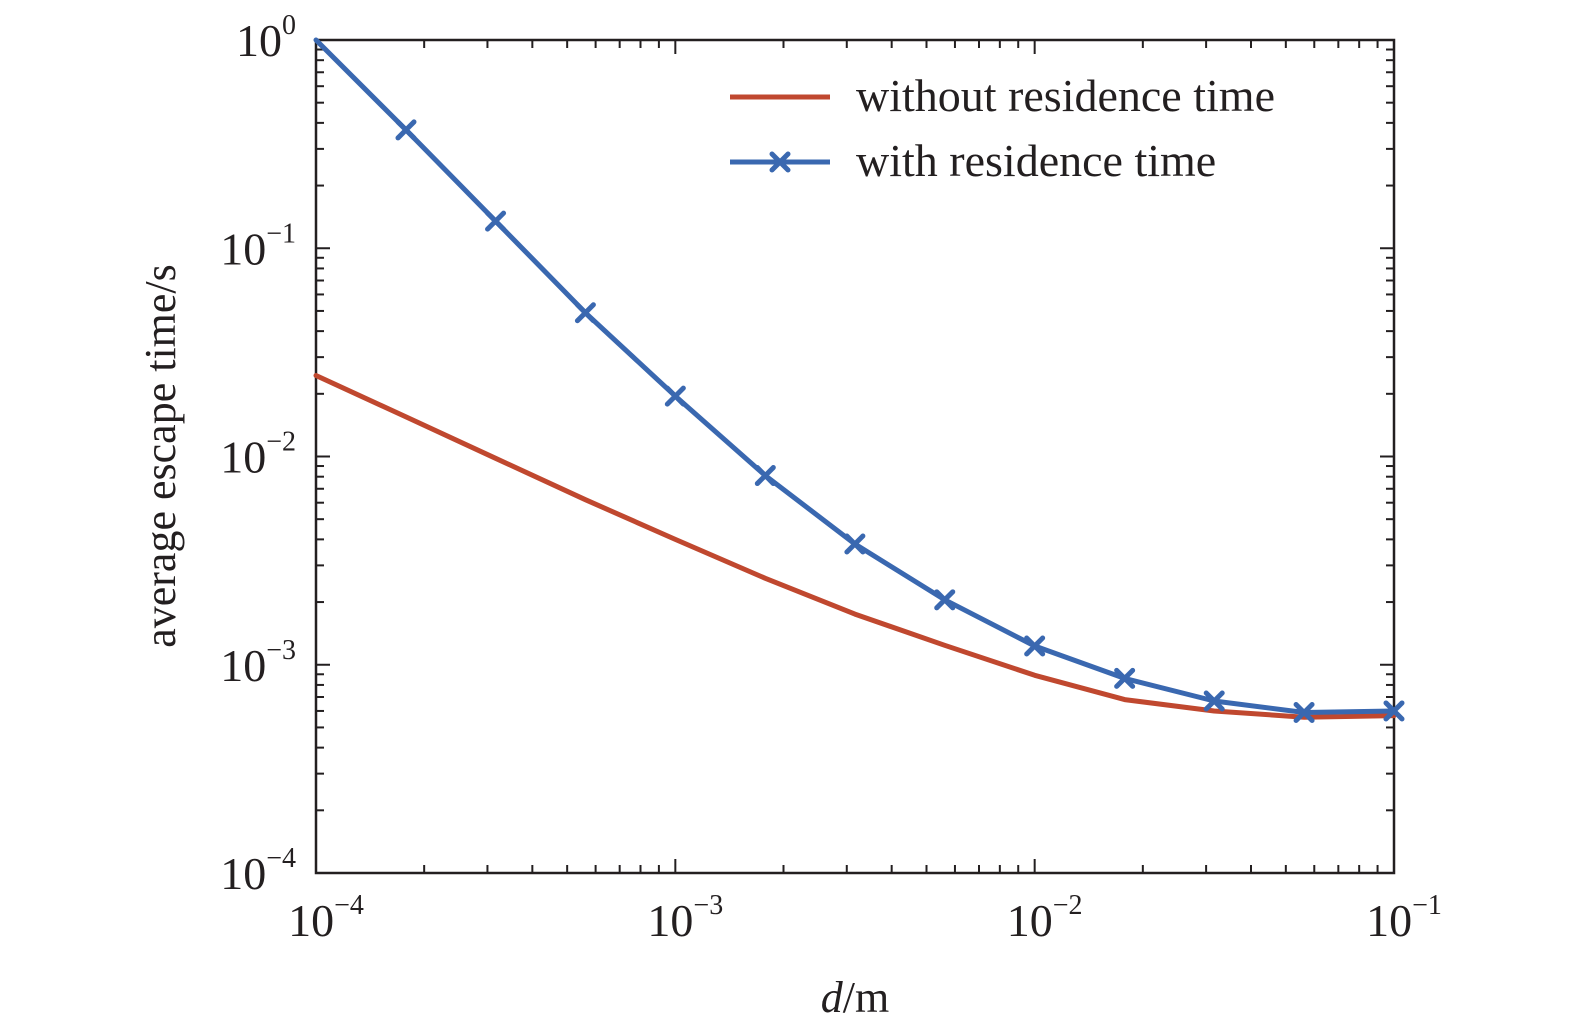  I want to click on x-axis-label: d/m, so click(855, 997).